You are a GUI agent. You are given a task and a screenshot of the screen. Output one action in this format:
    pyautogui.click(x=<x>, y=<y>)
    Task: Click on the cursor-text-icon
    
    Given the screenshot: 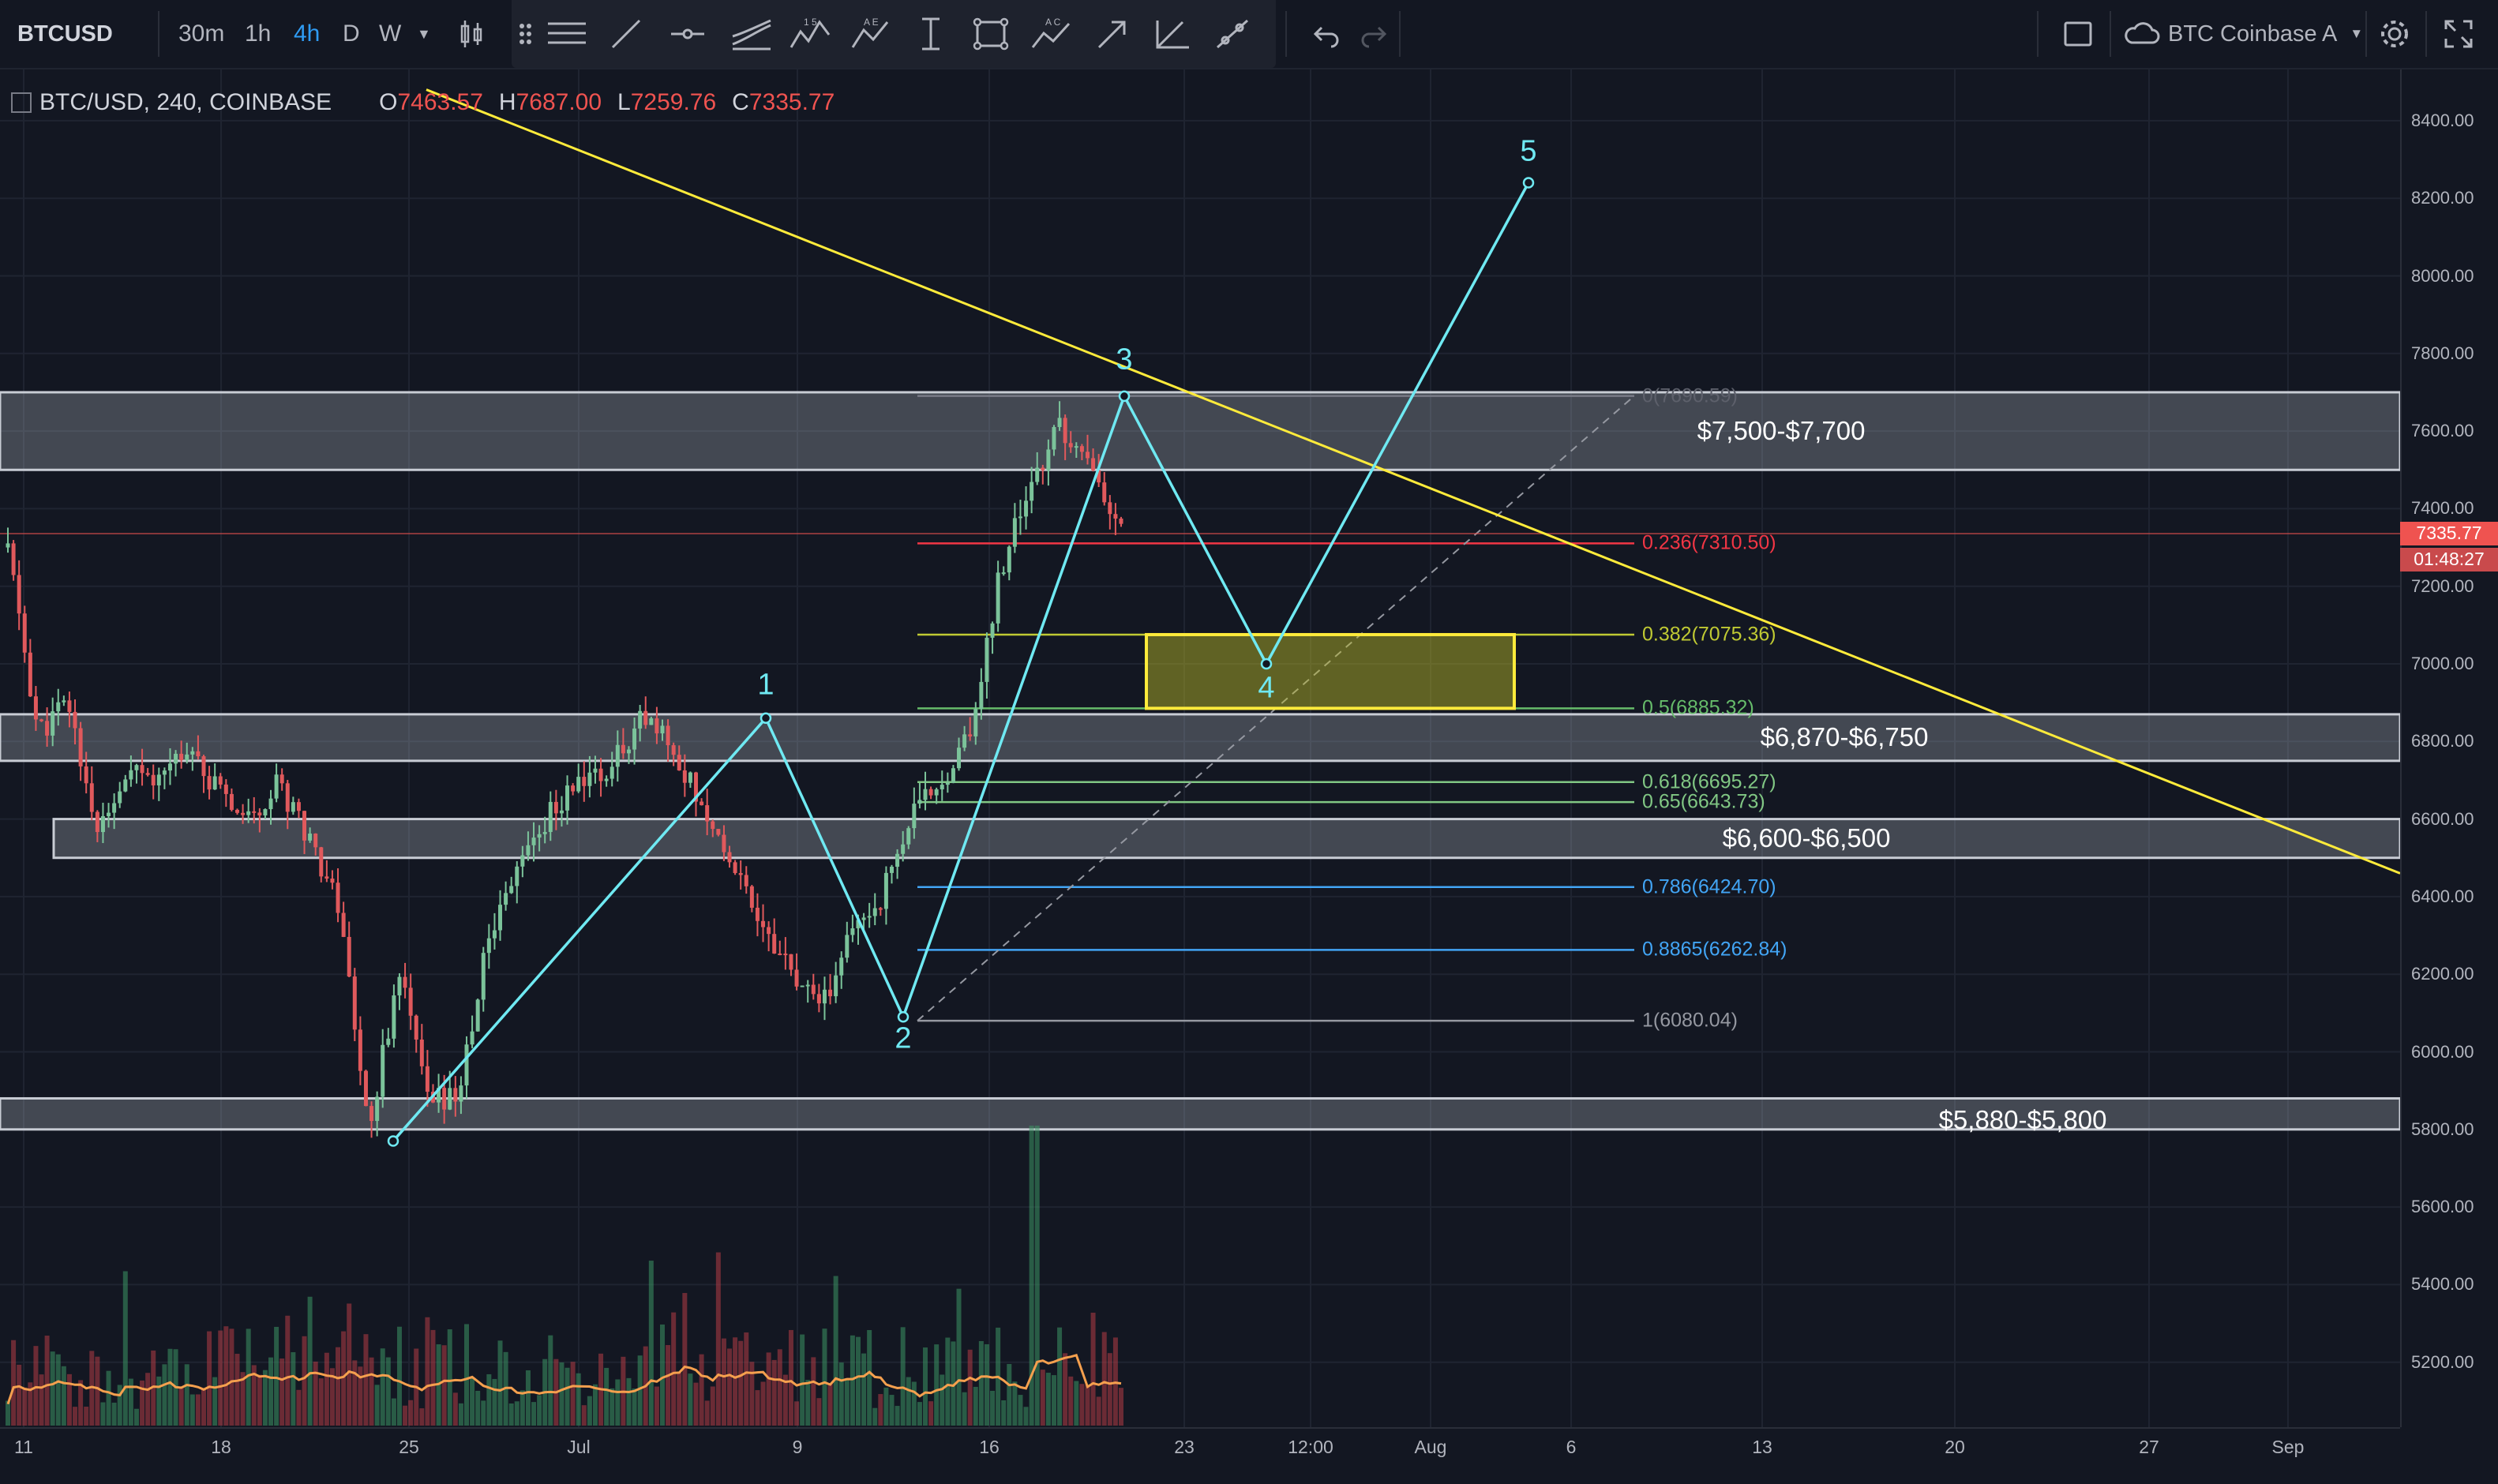 What is the action you would take?
    pyautogui.click(x=931, y=34)
    